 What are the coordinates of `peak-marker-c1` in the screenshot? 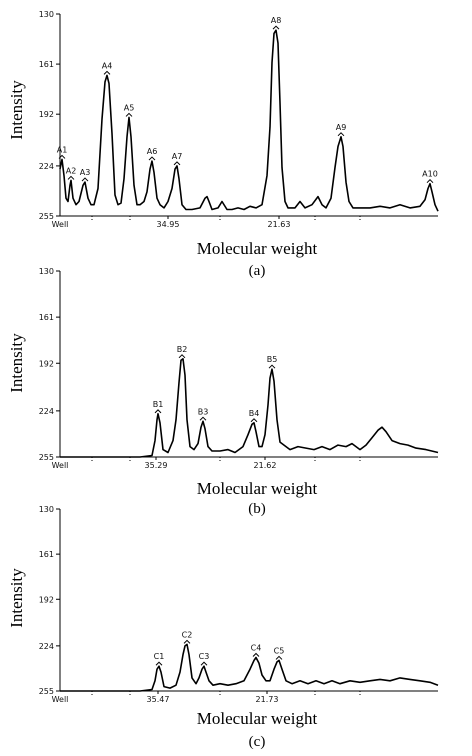 It's located at (159, 663).